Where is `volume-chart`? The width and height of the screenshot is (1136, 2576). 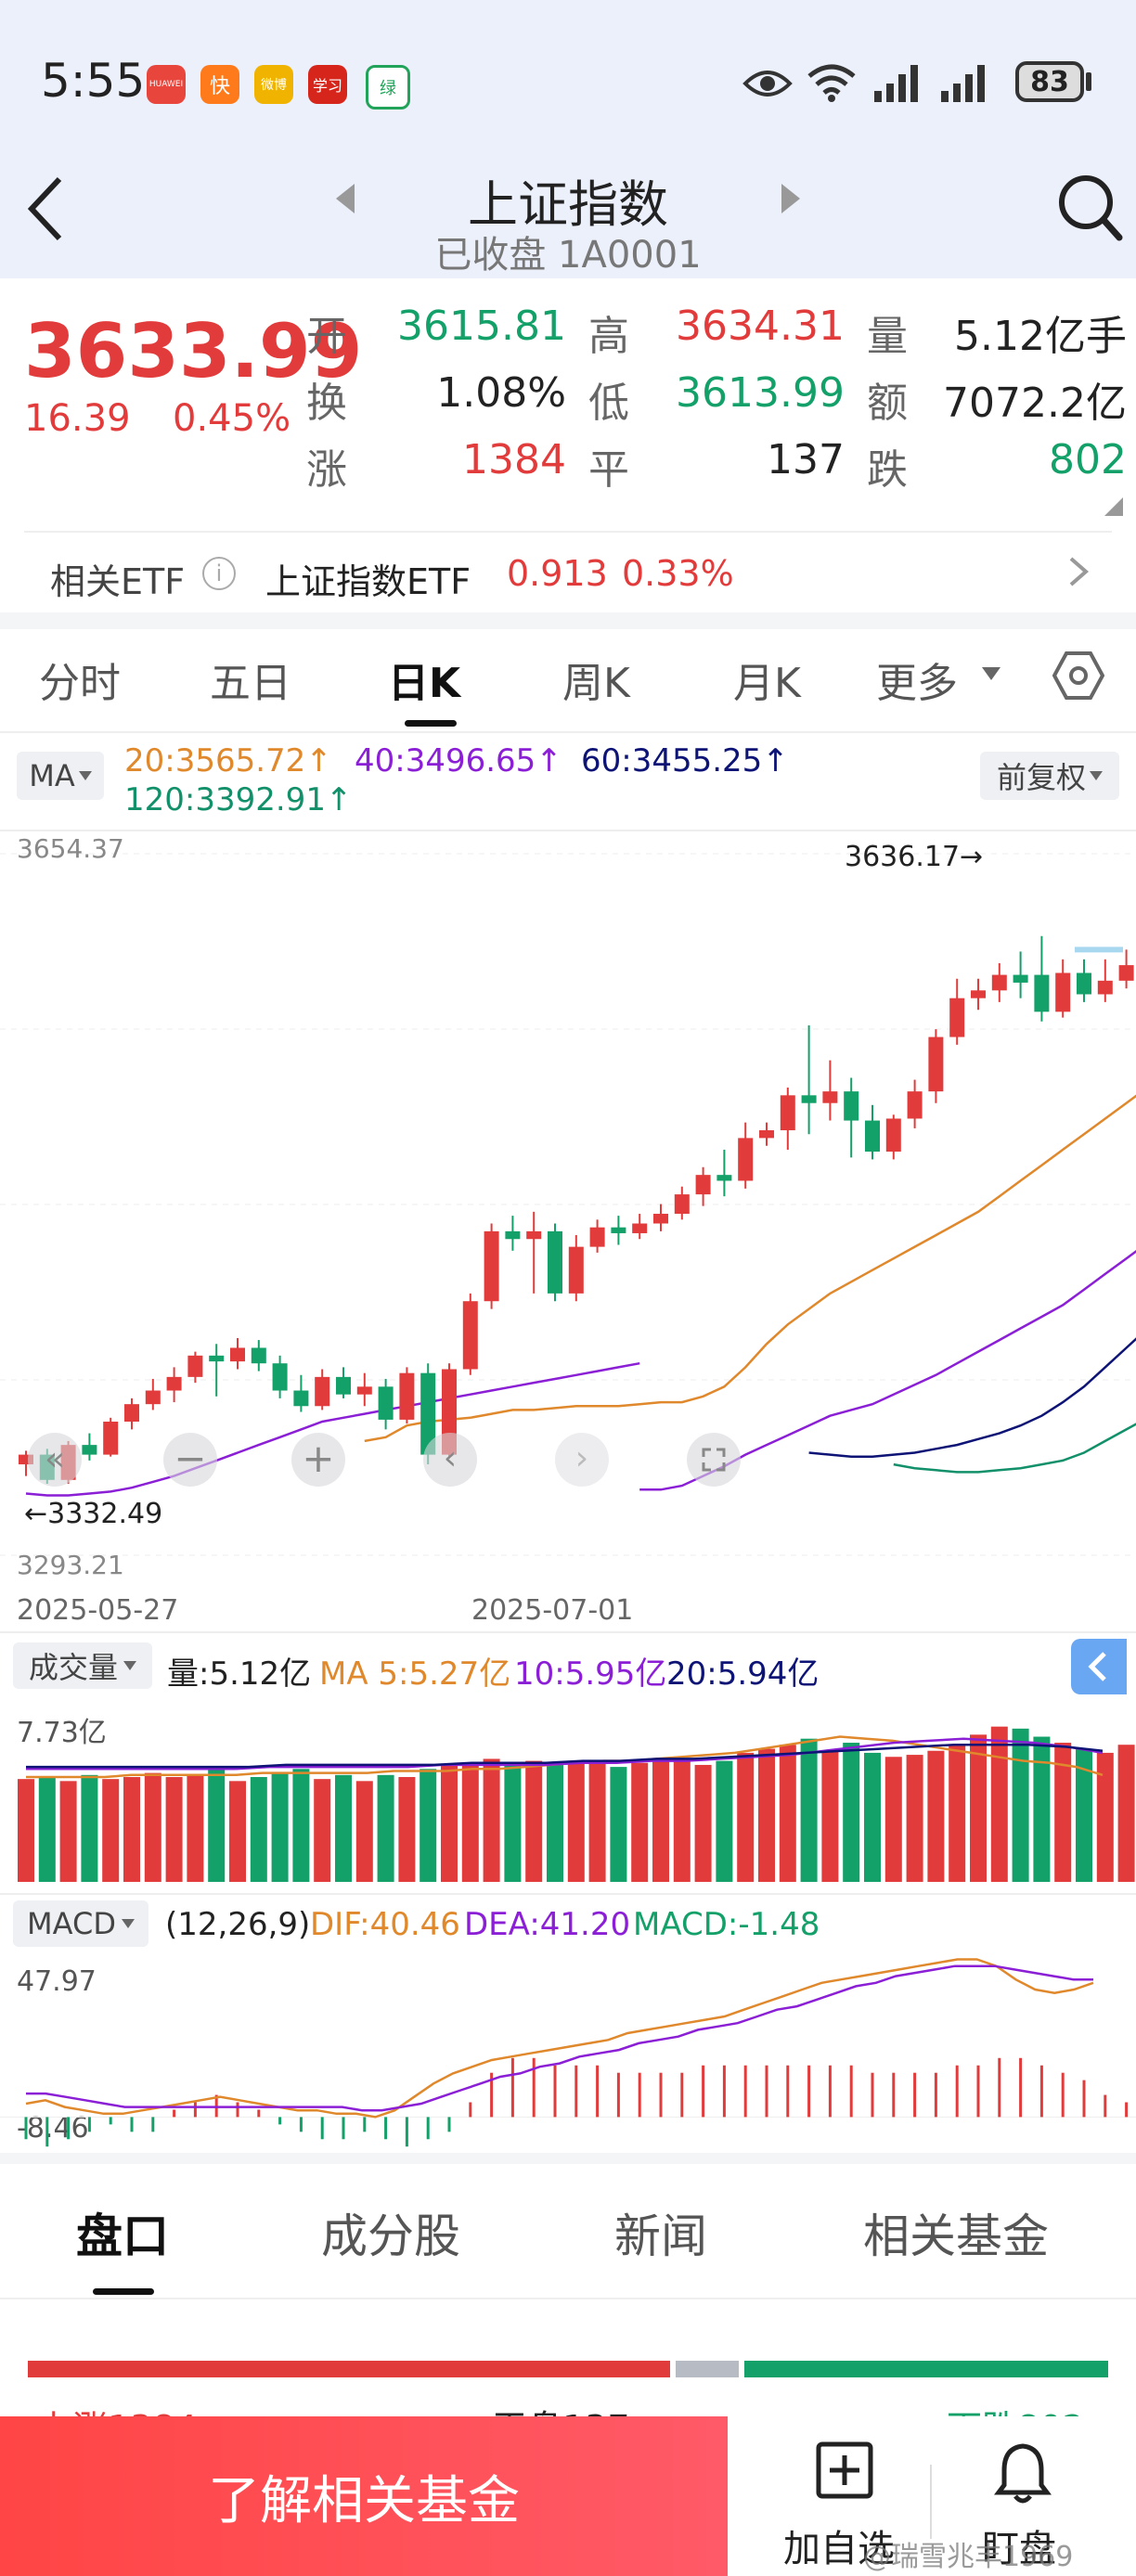
volume-chart is located at coordinates (568, 1791).